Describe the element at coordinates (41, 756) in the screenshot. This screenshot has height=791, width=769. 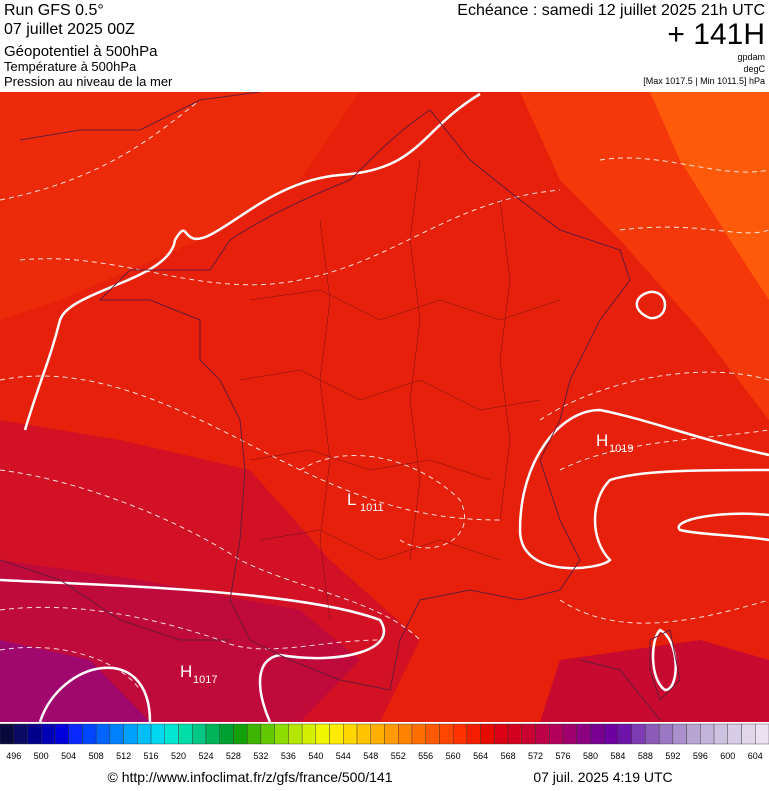
I see `scale-label: 500` at that location.